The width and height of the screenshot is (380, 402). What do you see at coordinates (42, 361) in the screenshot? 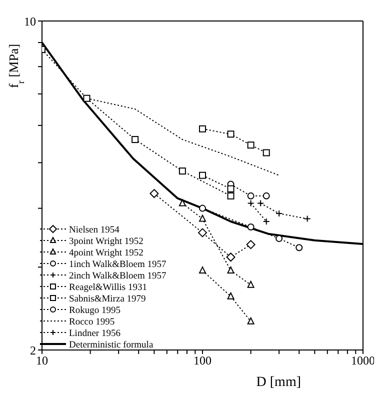
I see `x-tick-label: 10` at bounding box center [42, 361].